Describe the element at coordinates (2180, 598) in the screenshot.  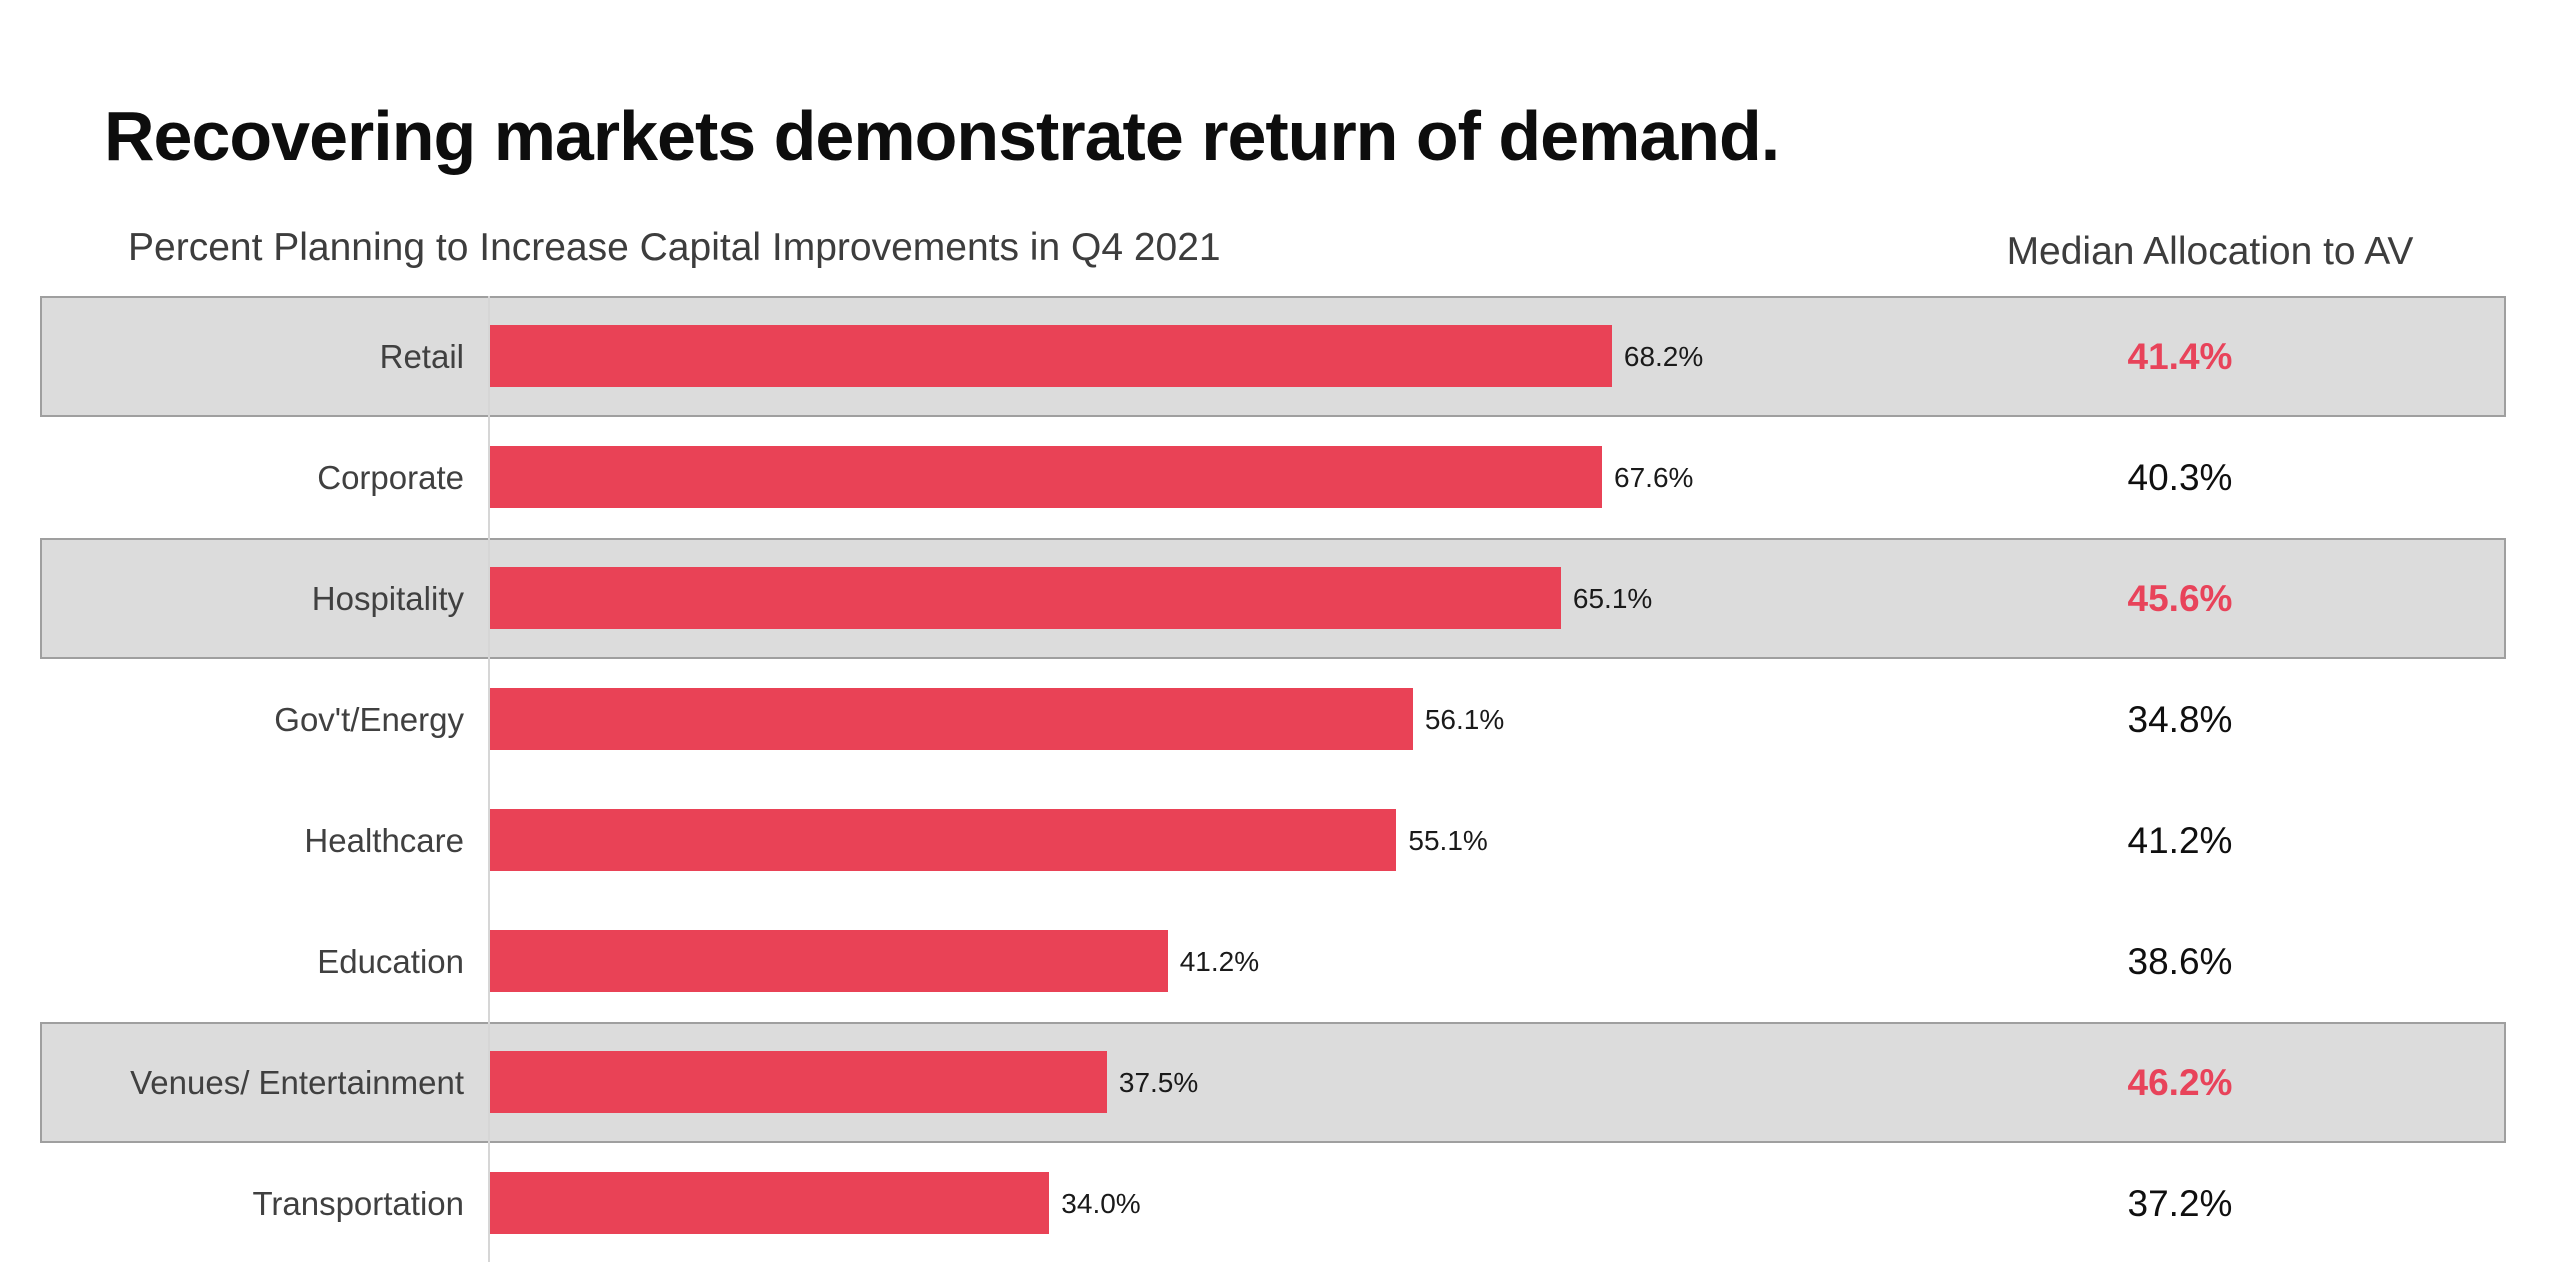
I see `median-allocation-value: 45.6%` at that location.